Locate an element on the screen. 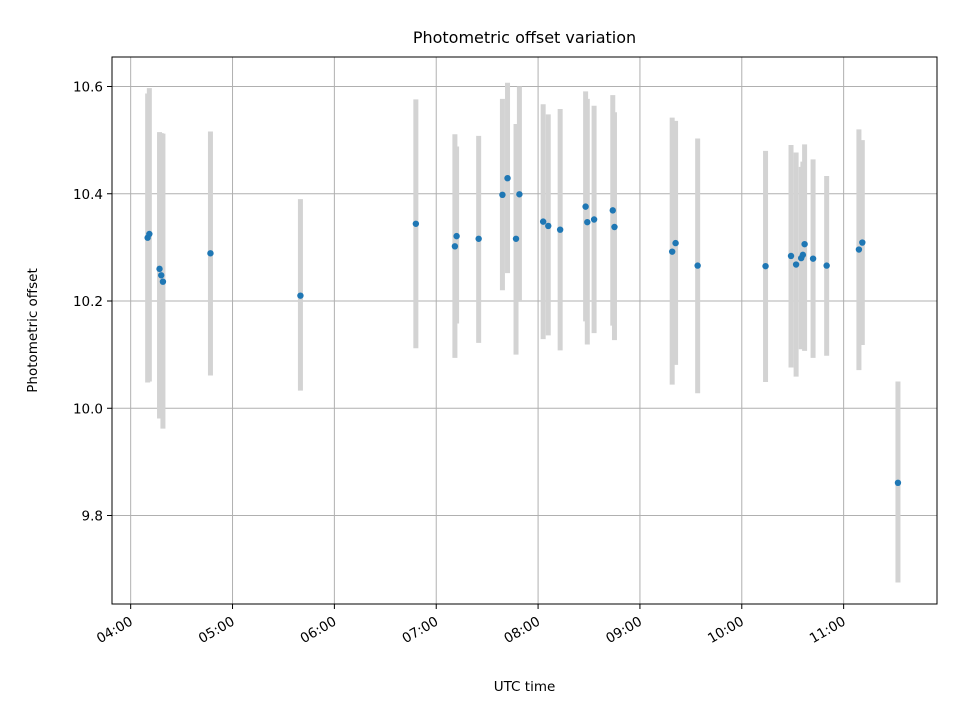 This screenshot has width=960, height=720. chart-title: Photometric offset variation is located at coordinates (524, 37).